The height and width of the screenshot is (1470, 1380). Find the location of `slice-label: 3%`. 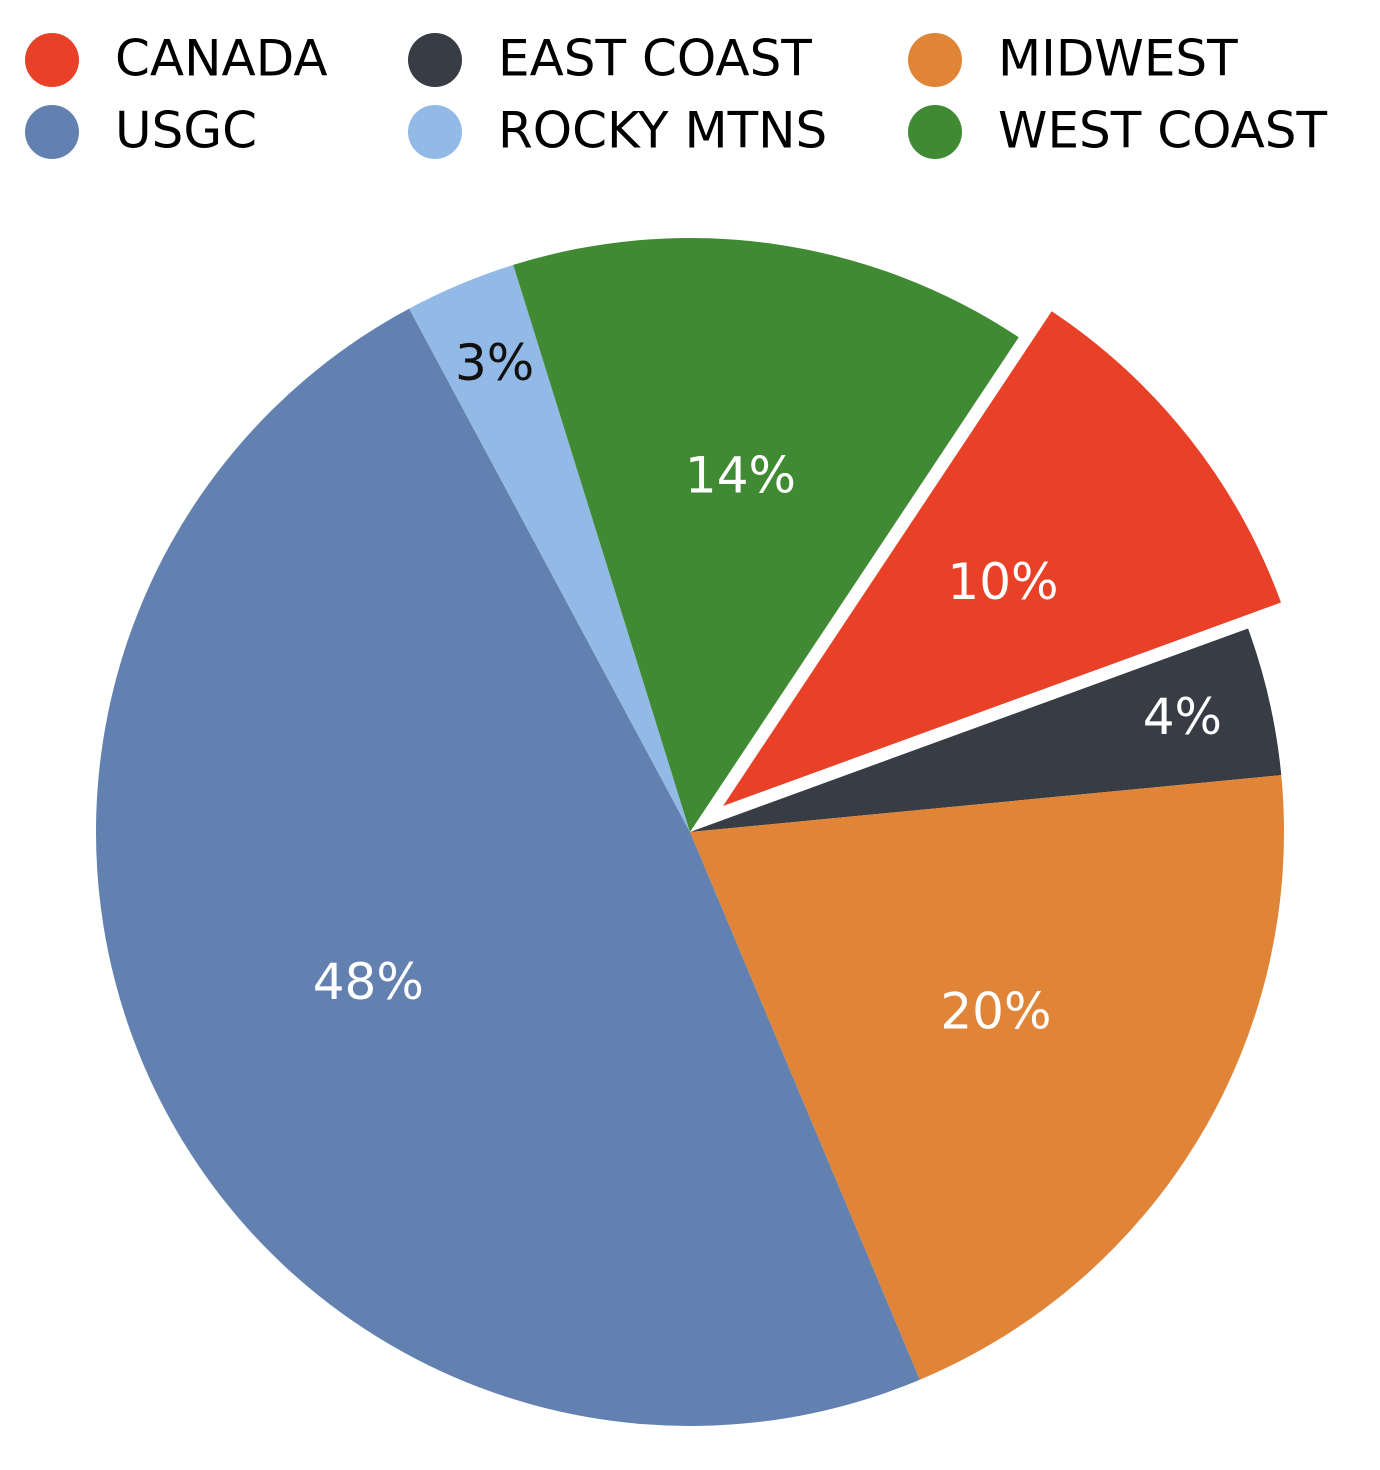

slice-label: 3% is located at coordinates (494, 363).